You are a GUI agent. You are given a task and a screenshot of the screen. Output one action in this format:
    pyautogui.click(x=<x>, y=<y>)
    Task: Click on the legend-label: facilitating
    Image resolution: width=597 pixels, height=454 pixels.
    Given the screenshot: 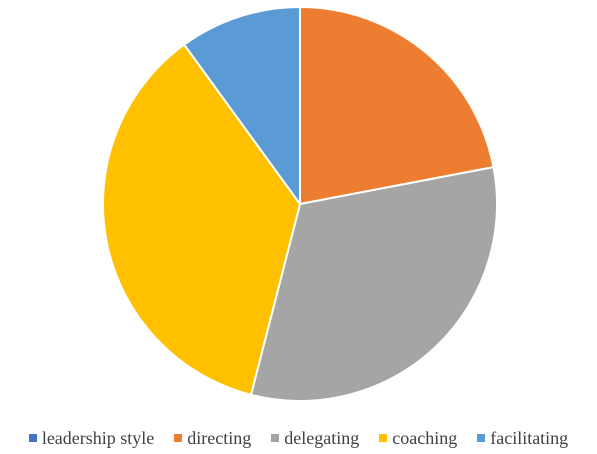 What is the action you would take?
    pyautogui.click(x=529, y=438)
    